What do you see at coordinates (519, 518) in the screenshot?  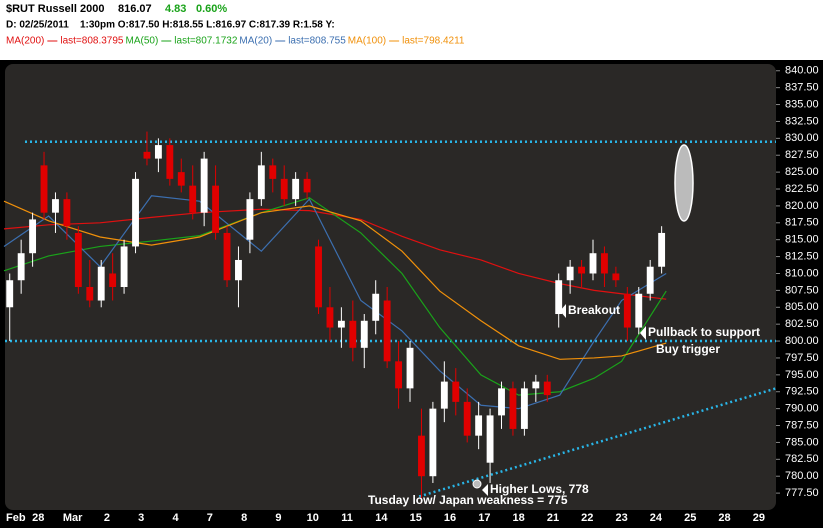 I see `x-tick-label: 18` at bounding box center [519, 518].